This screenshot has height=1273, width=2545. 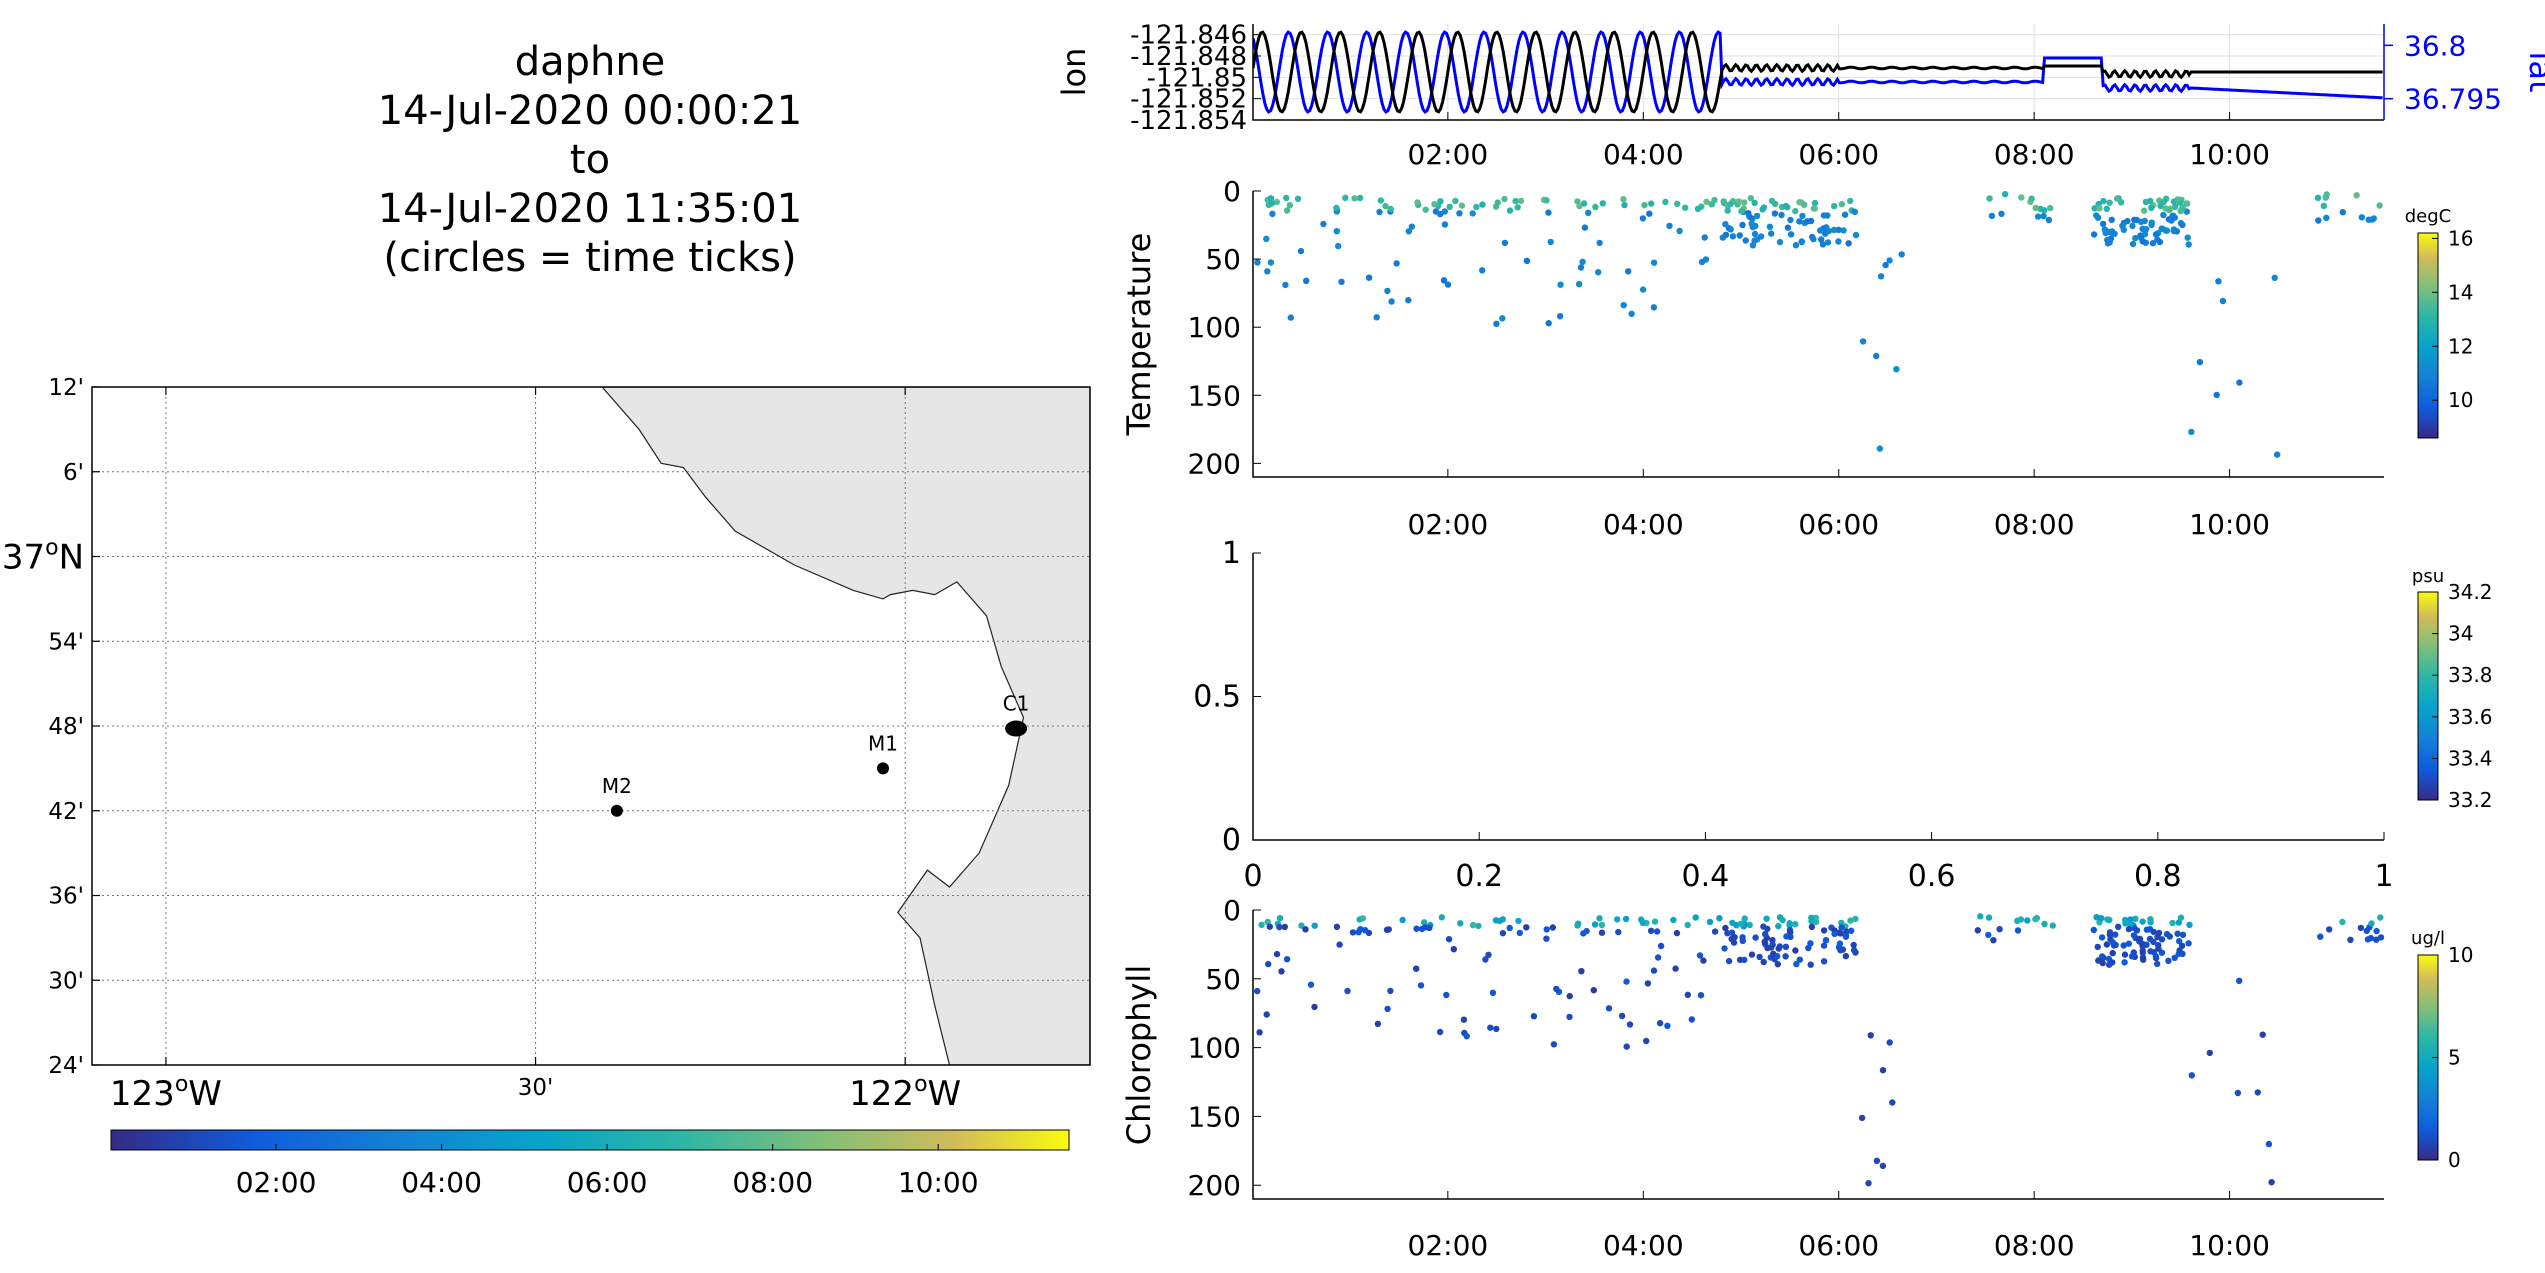 I want to click on lonlat-yticks: -121.846-121.848-121.85-121.852-121.854, so click(x=1195, y=78).